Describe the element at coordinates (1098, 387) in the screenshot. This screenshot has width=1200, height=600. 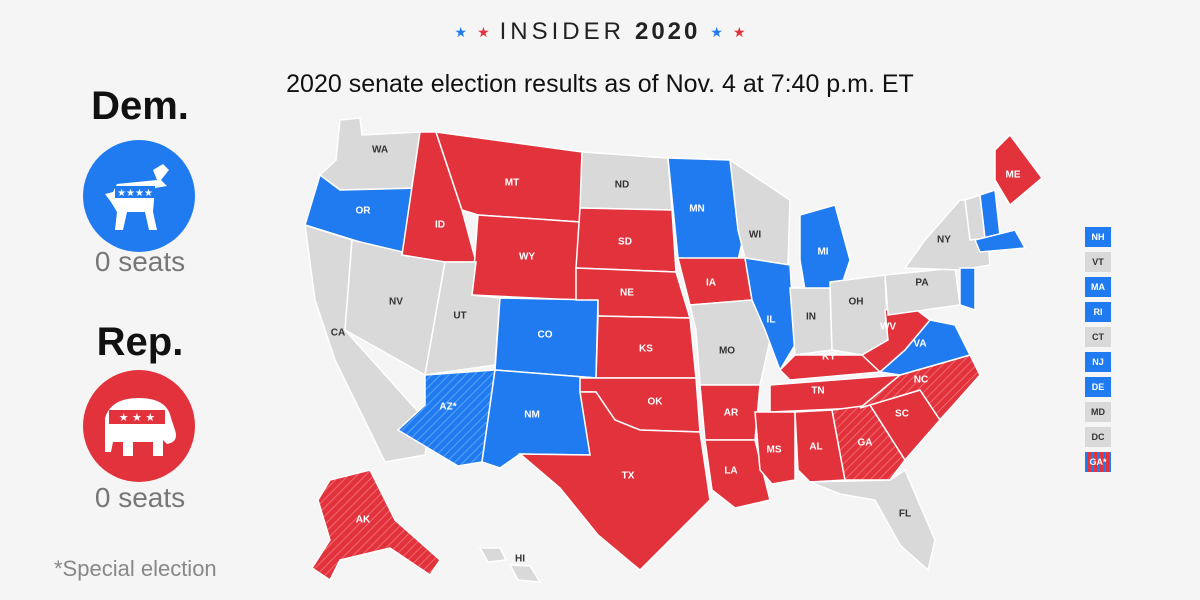
I see `small-state-de: DE` at that location.